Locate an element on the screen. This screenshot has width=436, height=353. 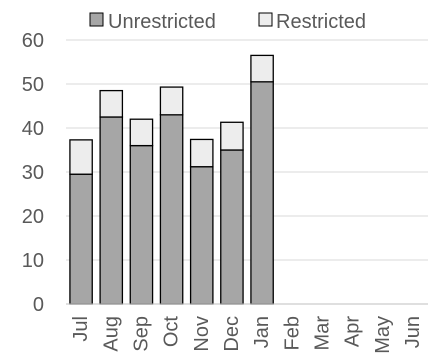
legend: Unrestricted Restricted is located at coordinates (227, 22).